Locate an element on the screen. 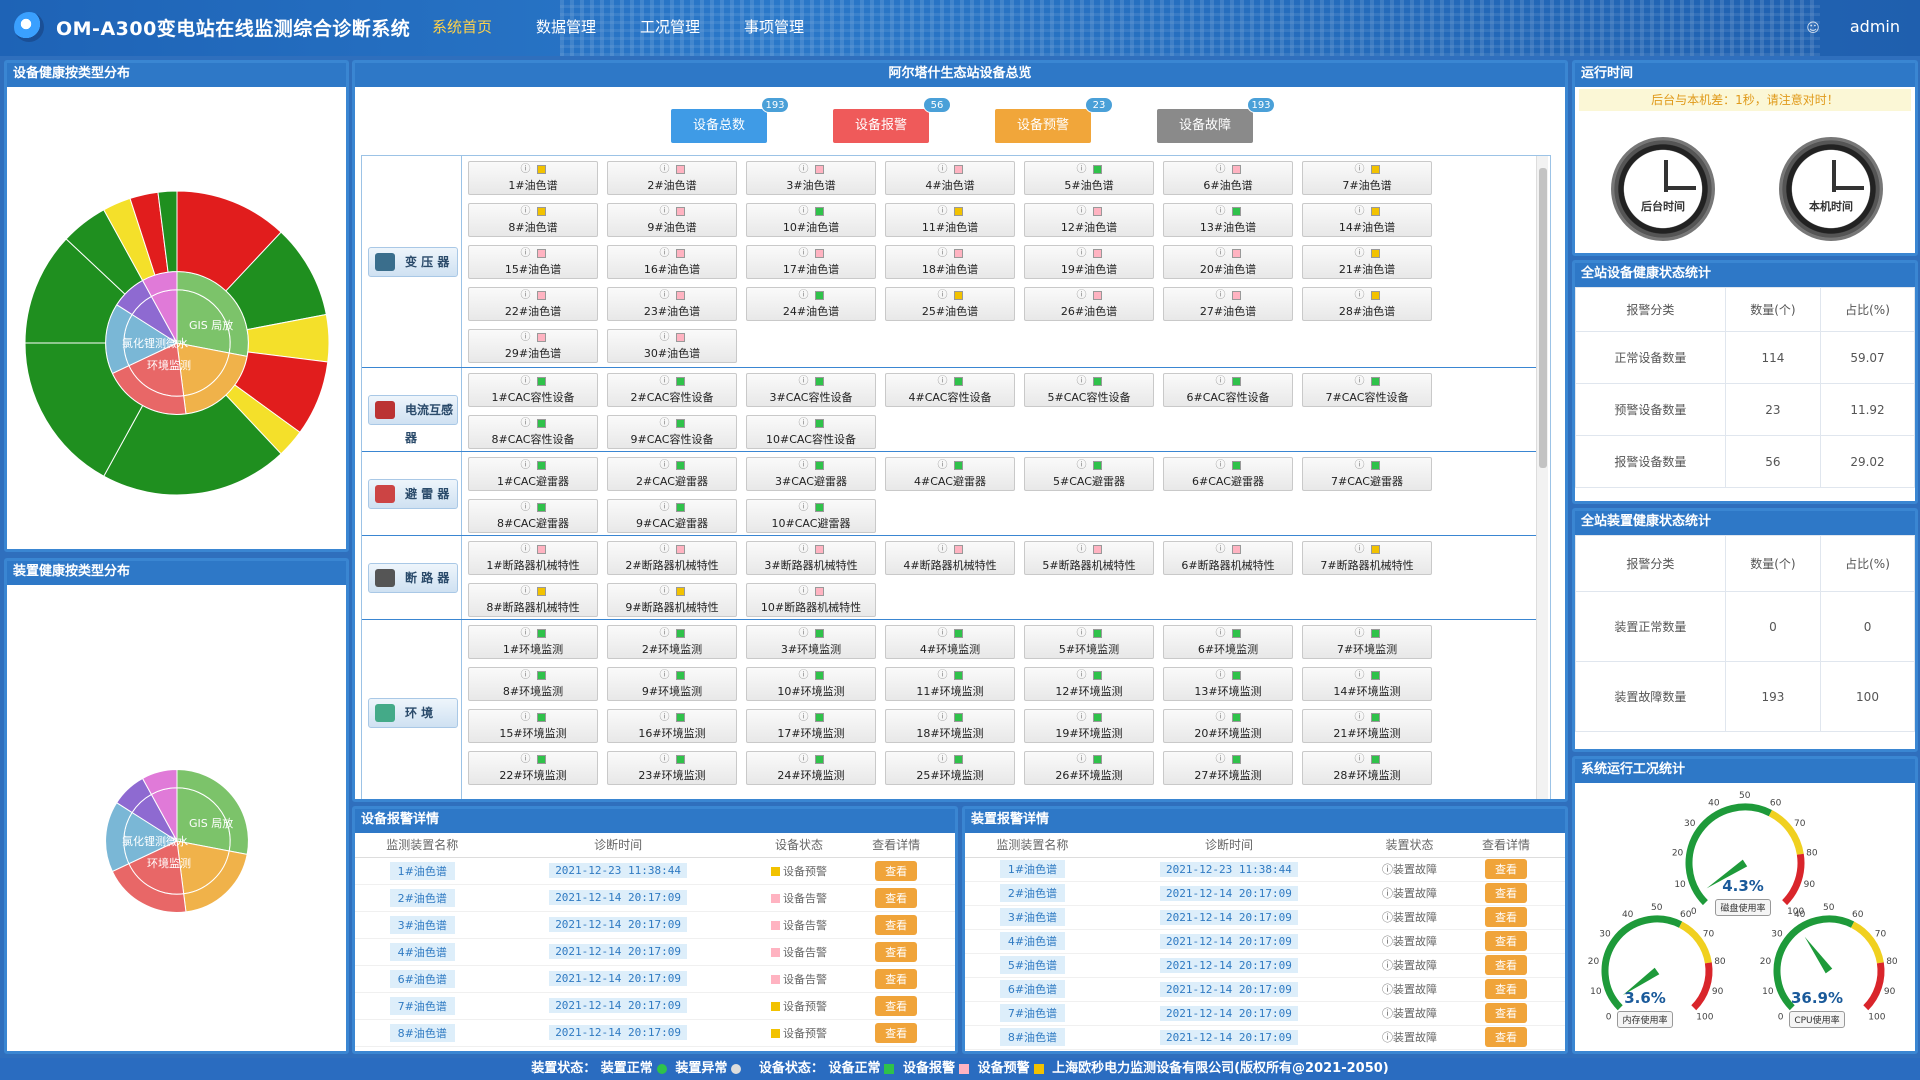 The height and width of the screenshot is (1080, 1920). device-card: ⓘ 5#CAC容性设备 is located at coordinates (1089, 390).